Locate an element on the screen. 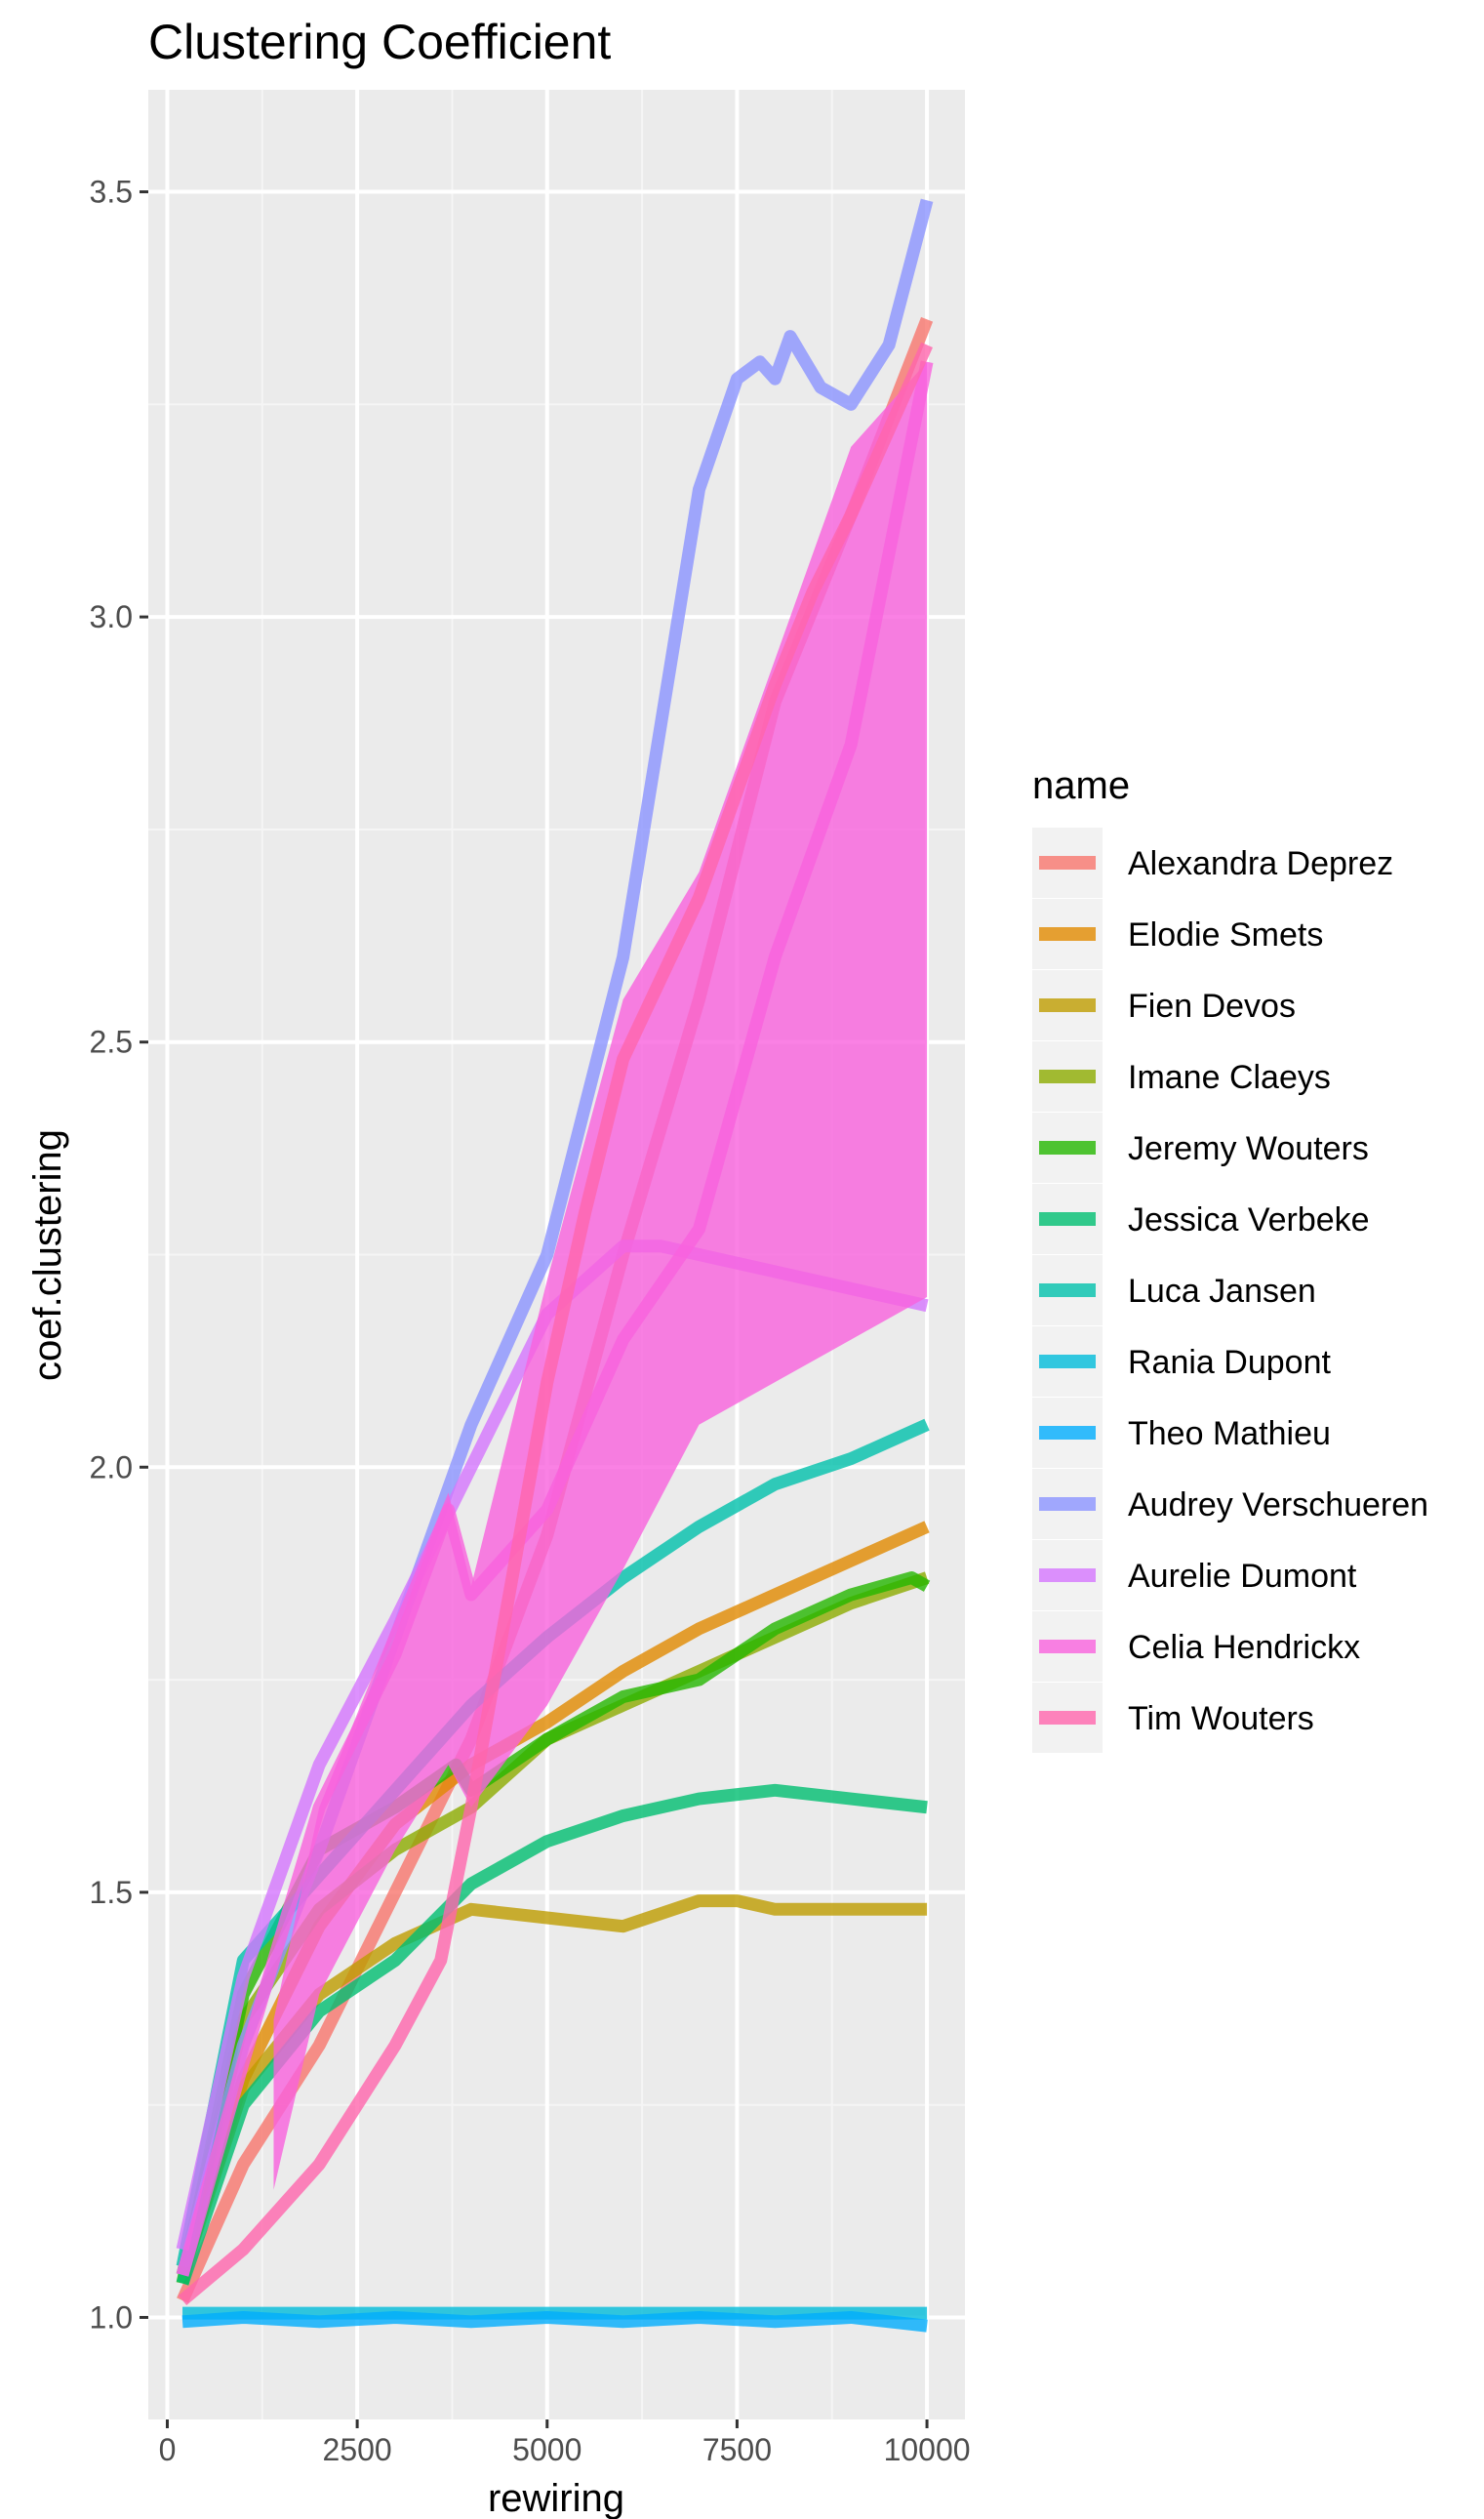  y-tick-label: 3.0 is located at coordinates (111, 616).